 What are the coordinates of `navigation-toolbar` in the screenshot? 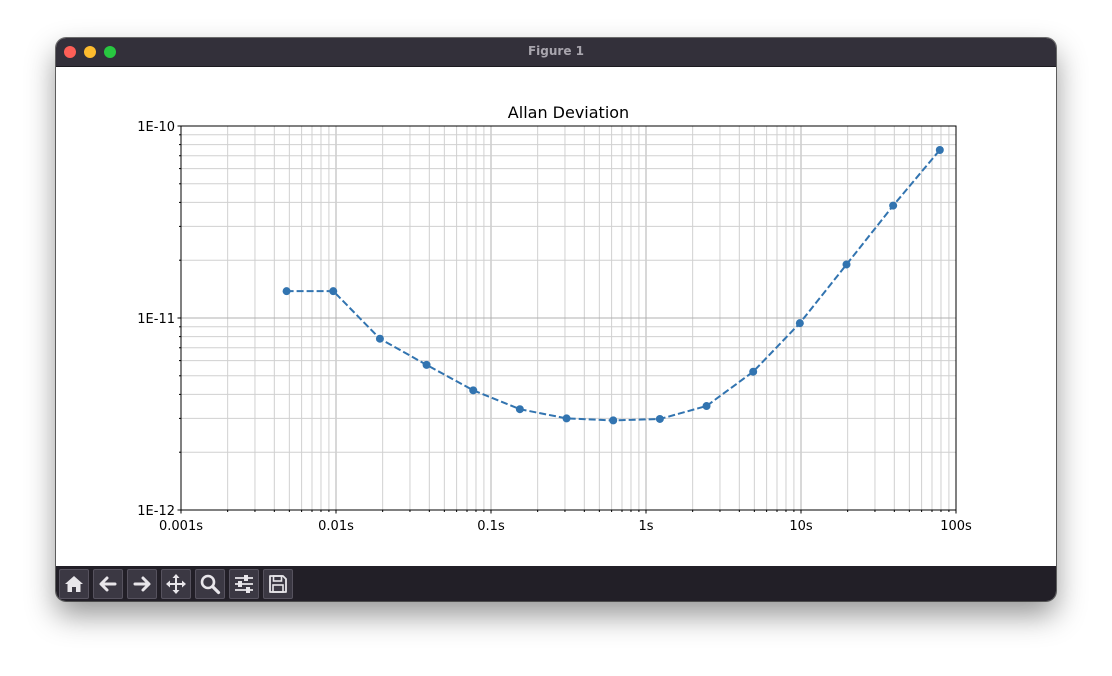 It's located at (556, 583).